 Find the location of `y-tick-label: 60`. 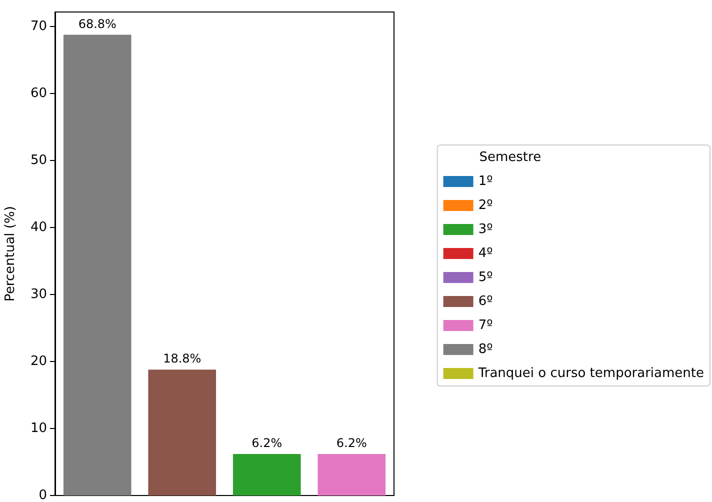

y-tick-label: 60 is located at coordinates (38, 94).